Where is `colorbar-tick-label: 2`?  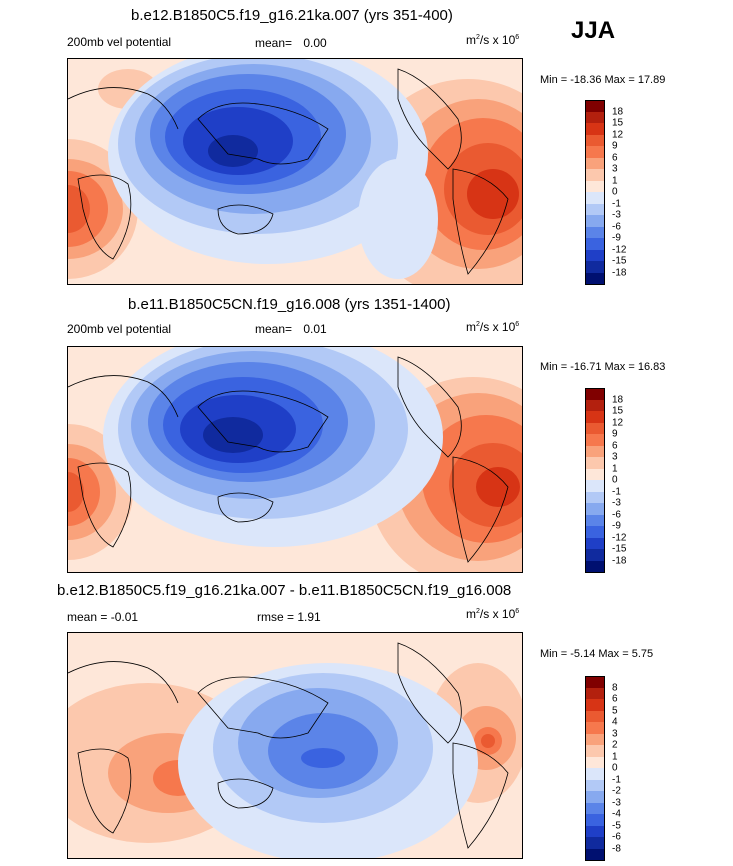 colorbar-tick-label: 2 is located at coordinates (615, 745).